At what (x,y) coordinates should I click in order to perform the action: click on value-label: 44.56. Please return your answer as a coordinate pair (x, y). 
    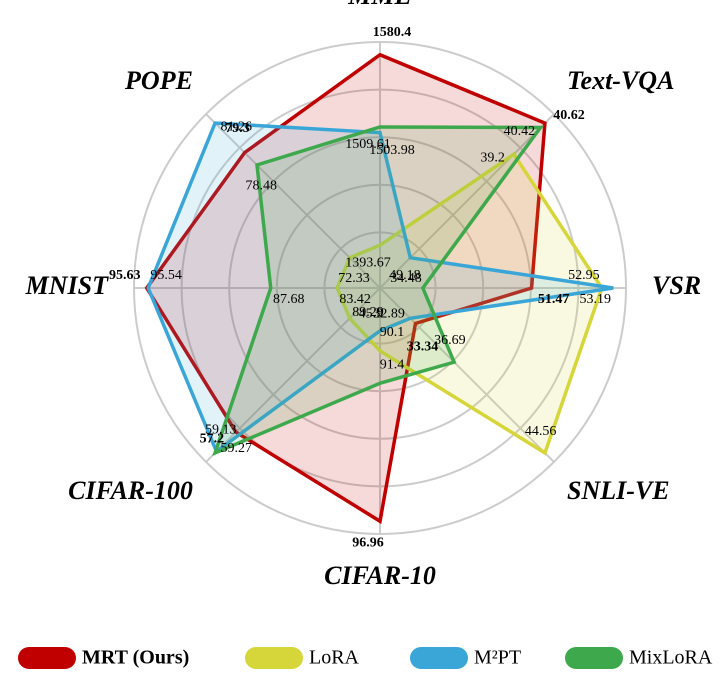
    Looking at the image, I should click on (541, 431).